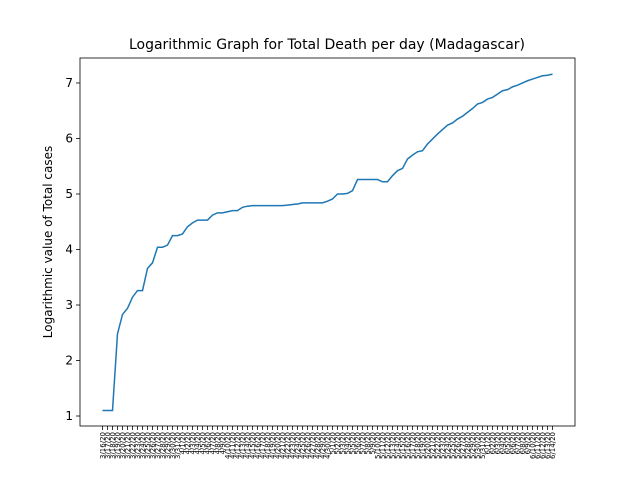 The image size is (640, 480). I want to click on x-tick-label: 4/21/20, so click(283, 445).